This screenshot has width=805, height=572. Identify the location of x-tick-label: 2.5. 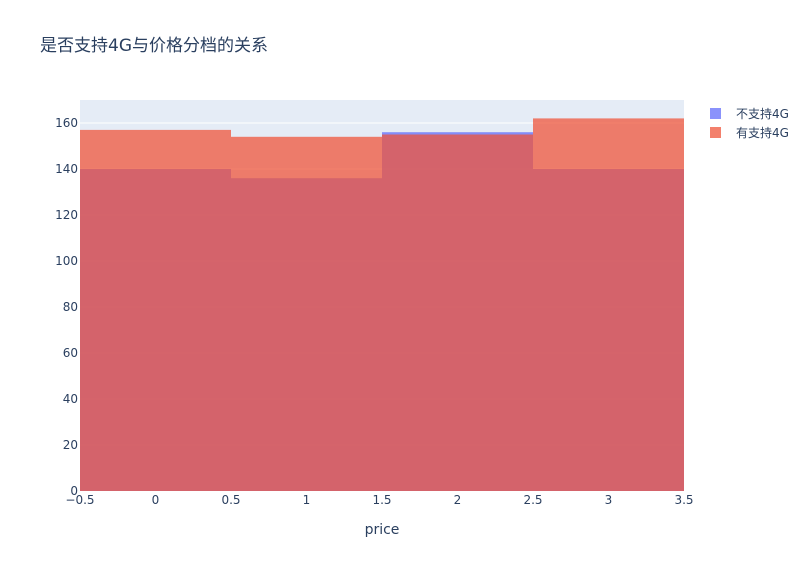
(532, 500).